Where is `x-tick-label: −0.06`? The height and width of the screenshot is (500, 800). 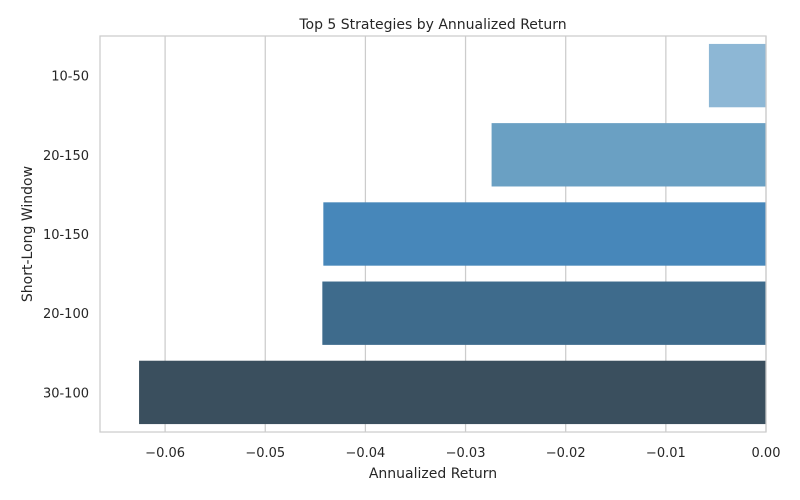 x-tick-label: −0.06 is located at coordinates (165, 453).